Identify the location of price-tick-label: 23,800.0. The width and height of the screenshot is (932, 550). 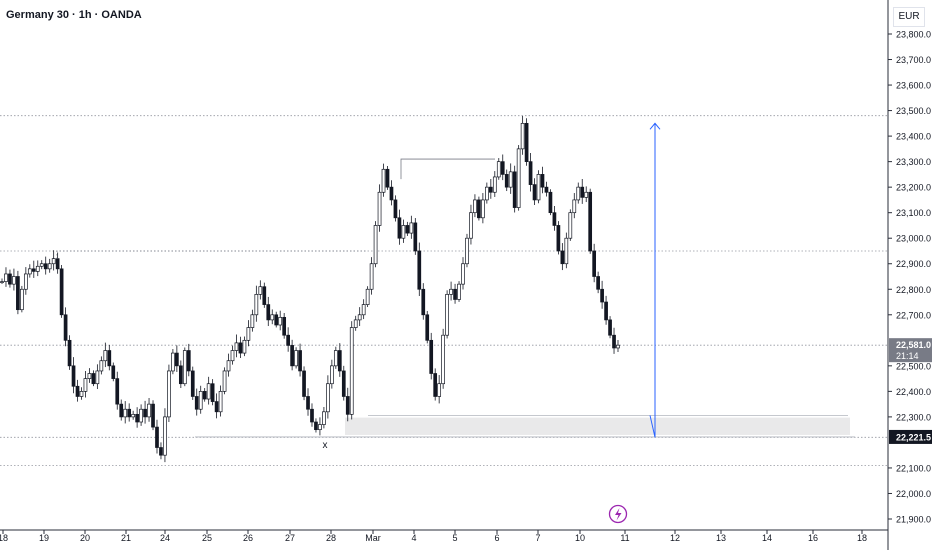
(913, 35).